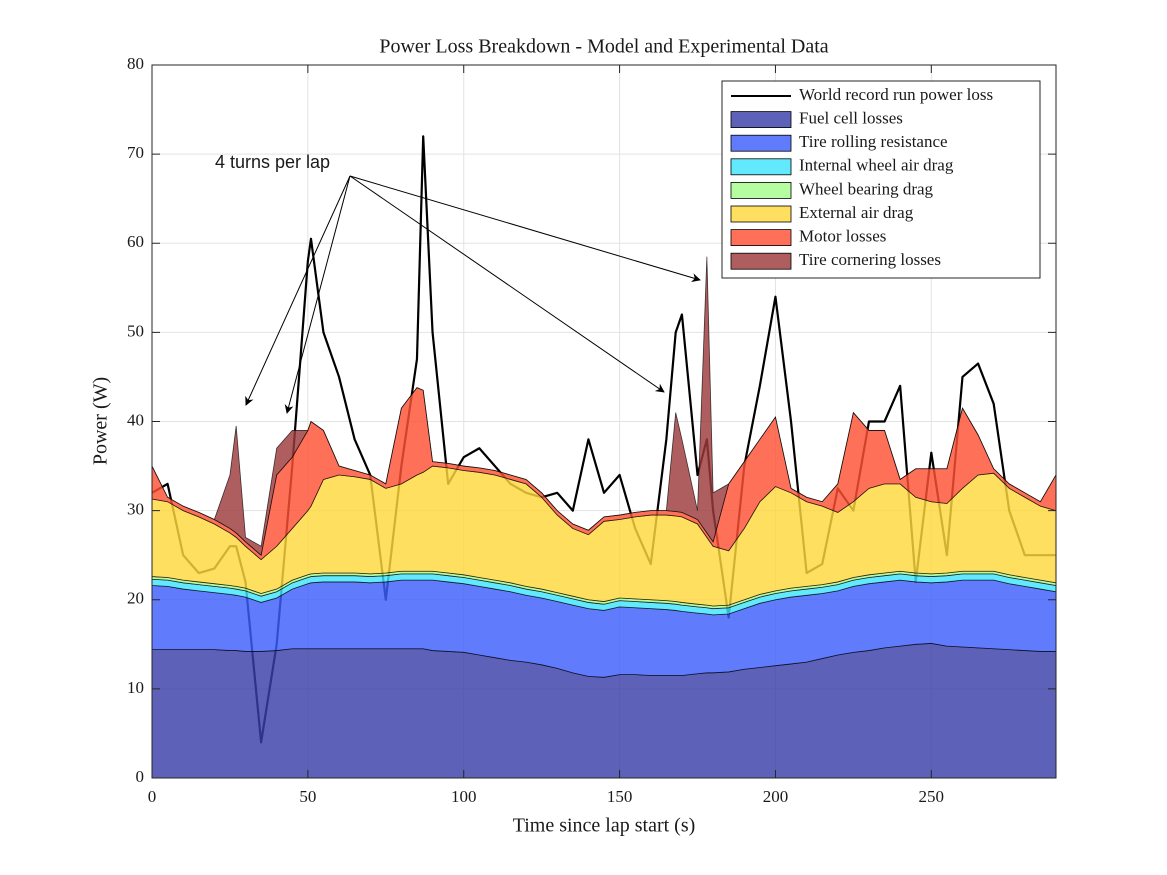 The height and width of the screenshot is (875, 1167). I want to click on legend-entry: Motor losses, so click(842, 236).